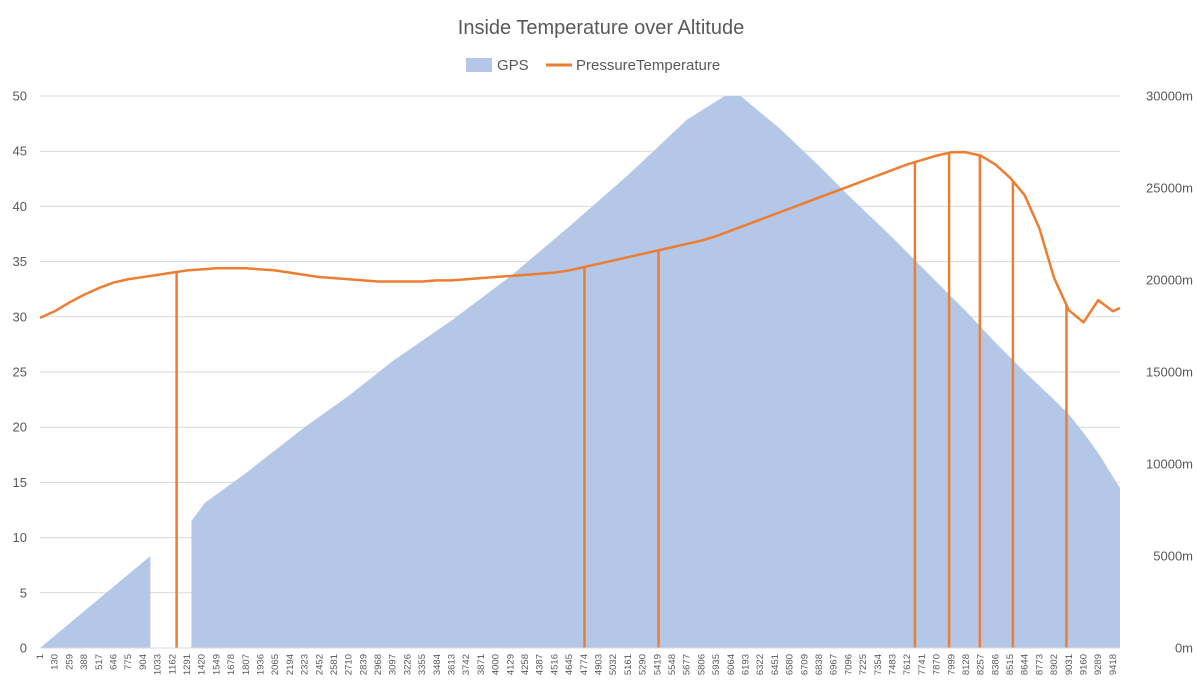 This screenshot has height=689, width=1202. Describe the element at coordinates (554, 664) in the screenshot. I see `x-tick-label: 4516` at that location.